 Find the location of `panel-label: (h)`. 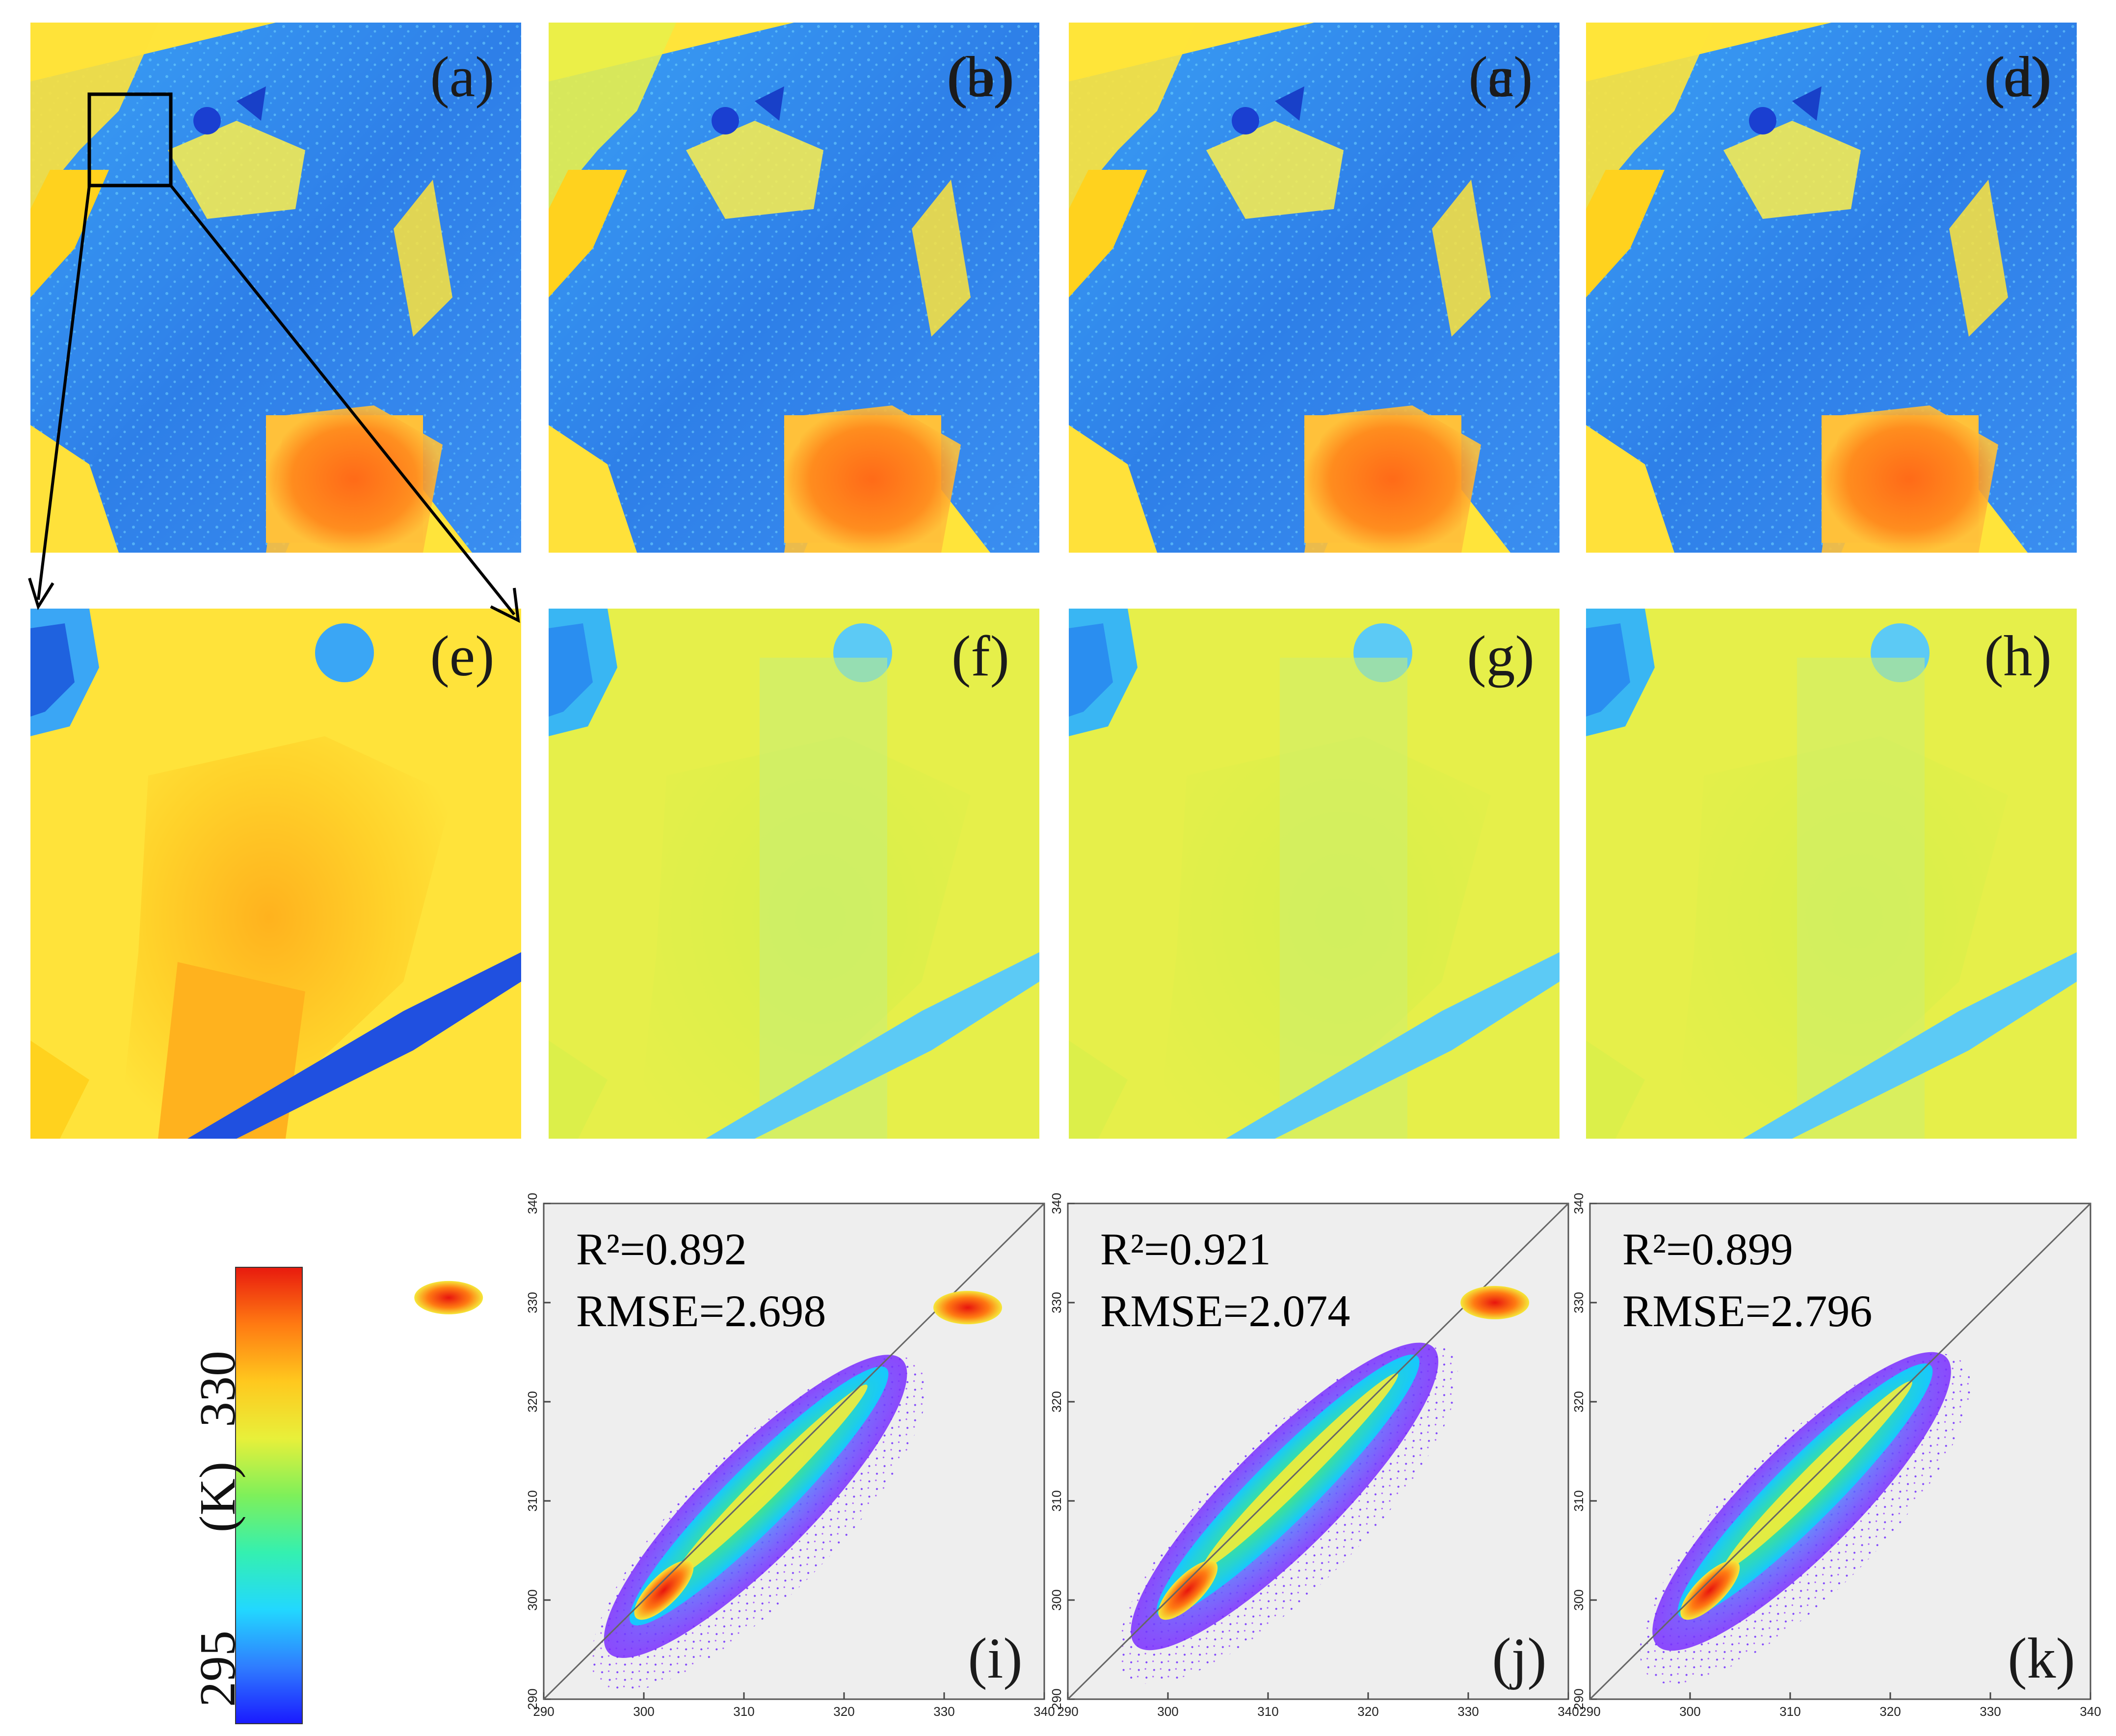

panel-label: (h) is located at coordinates (2018, 656).